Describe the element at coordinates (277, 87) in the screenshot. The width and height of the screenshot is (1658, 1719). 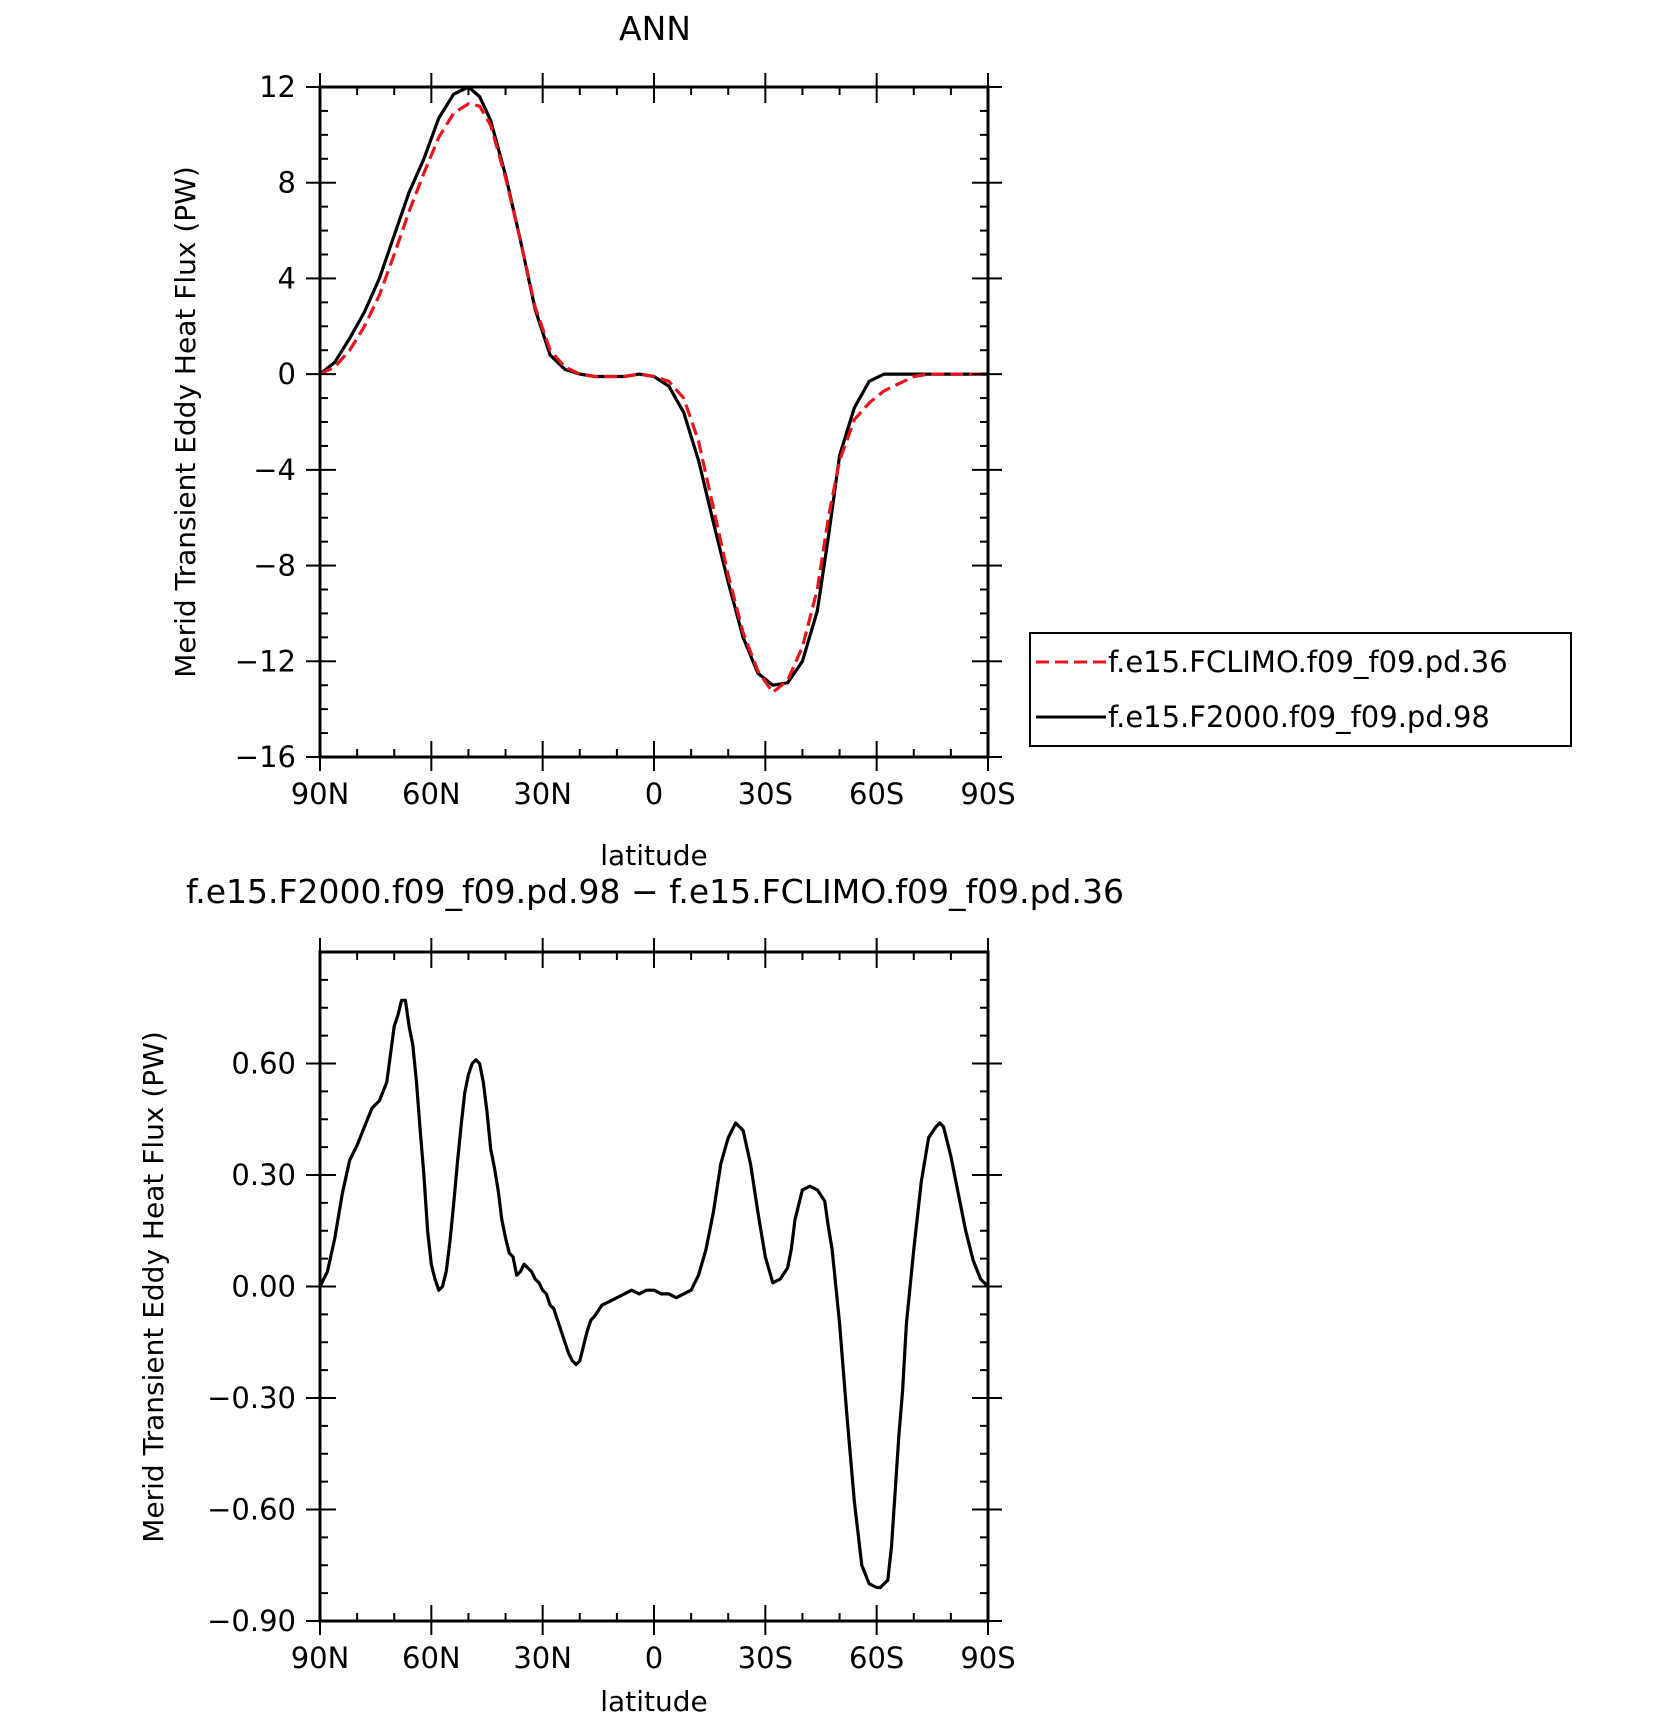
I see `y-tick-label: 12` at that location.